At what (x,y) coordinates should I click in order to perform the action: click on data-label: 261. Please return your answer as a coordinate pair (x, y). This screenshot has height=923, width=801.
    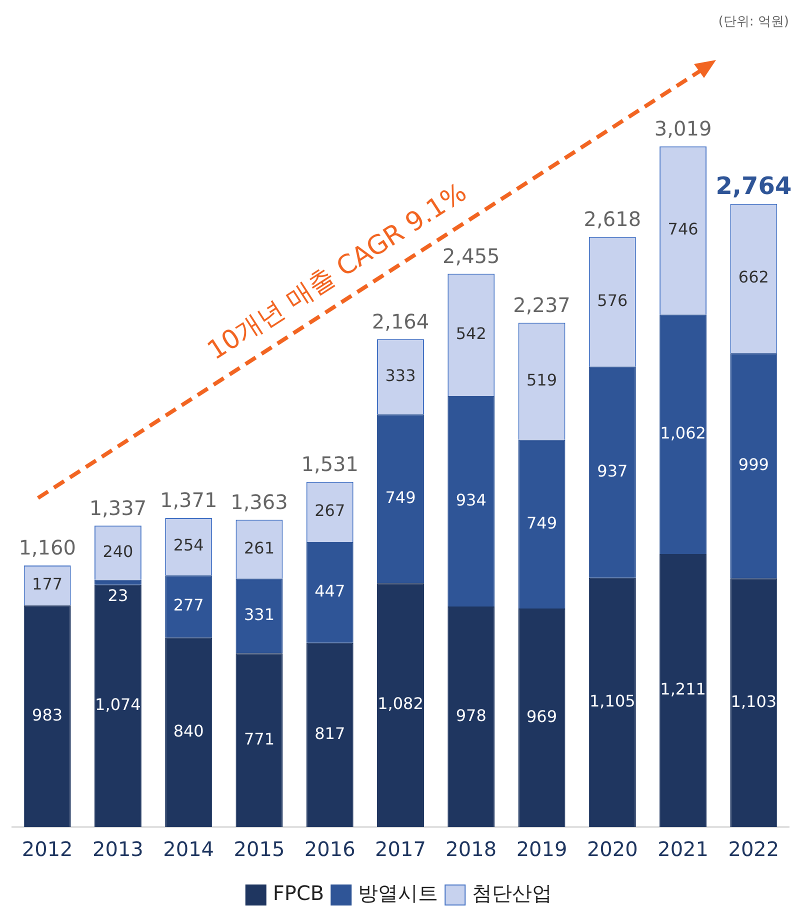
    Looking at the image, I should click on (259, 548).